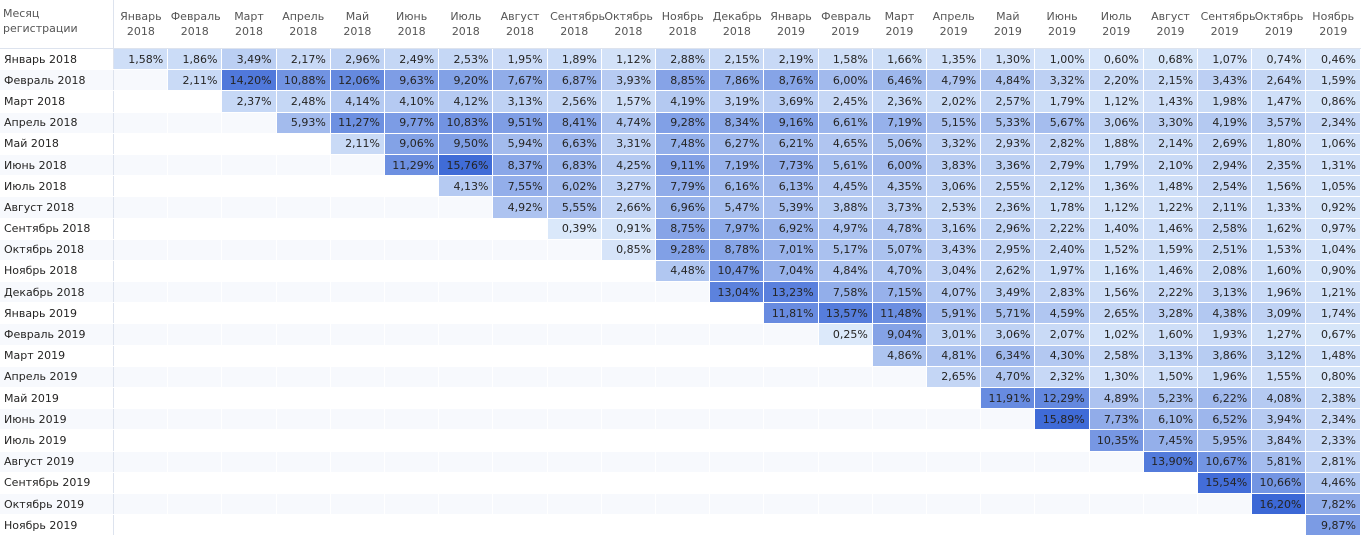 The image size is (1361, 536). What do you see at coordinates (845, 250) in the screenshot?
I see `value-cell: 5,17%` at bounding box center [845, 250].